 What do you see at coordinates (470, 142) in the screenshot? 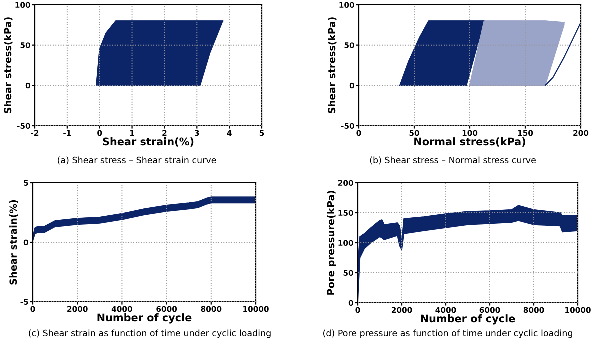
I see `x-axis-title: Normal stress(kPa)` at bounding box center [470, 142].